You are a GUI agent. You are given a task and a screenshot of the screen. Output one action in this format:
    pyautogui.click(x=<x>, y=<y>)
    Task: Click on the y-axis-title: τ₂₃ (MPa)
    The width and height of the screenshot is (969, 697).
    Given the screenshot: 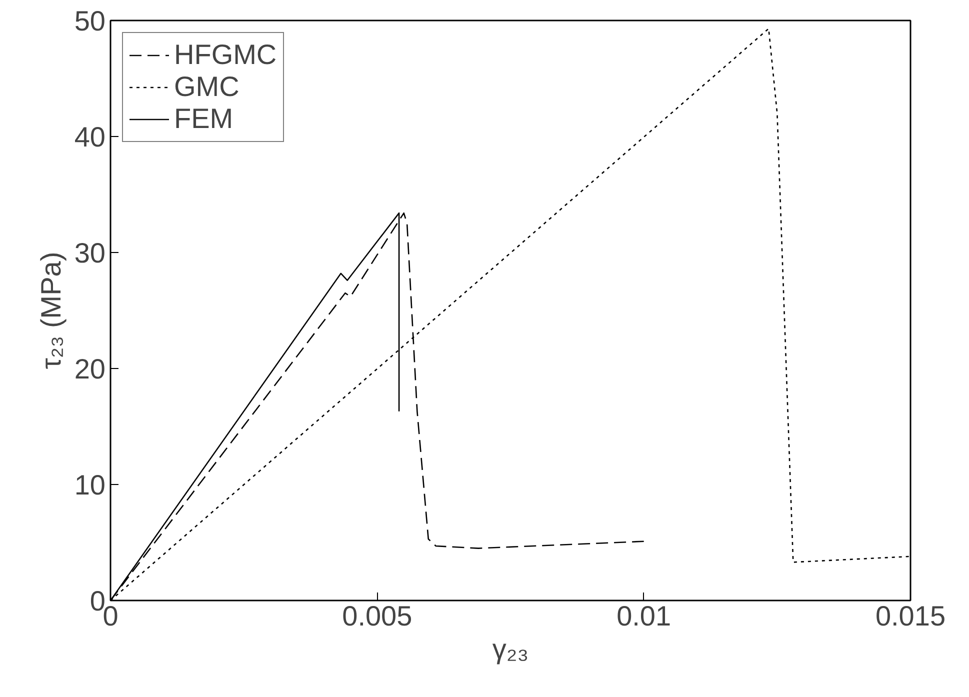 What is the action you would take?
    pyautogui.click(x=50, y=311)
    